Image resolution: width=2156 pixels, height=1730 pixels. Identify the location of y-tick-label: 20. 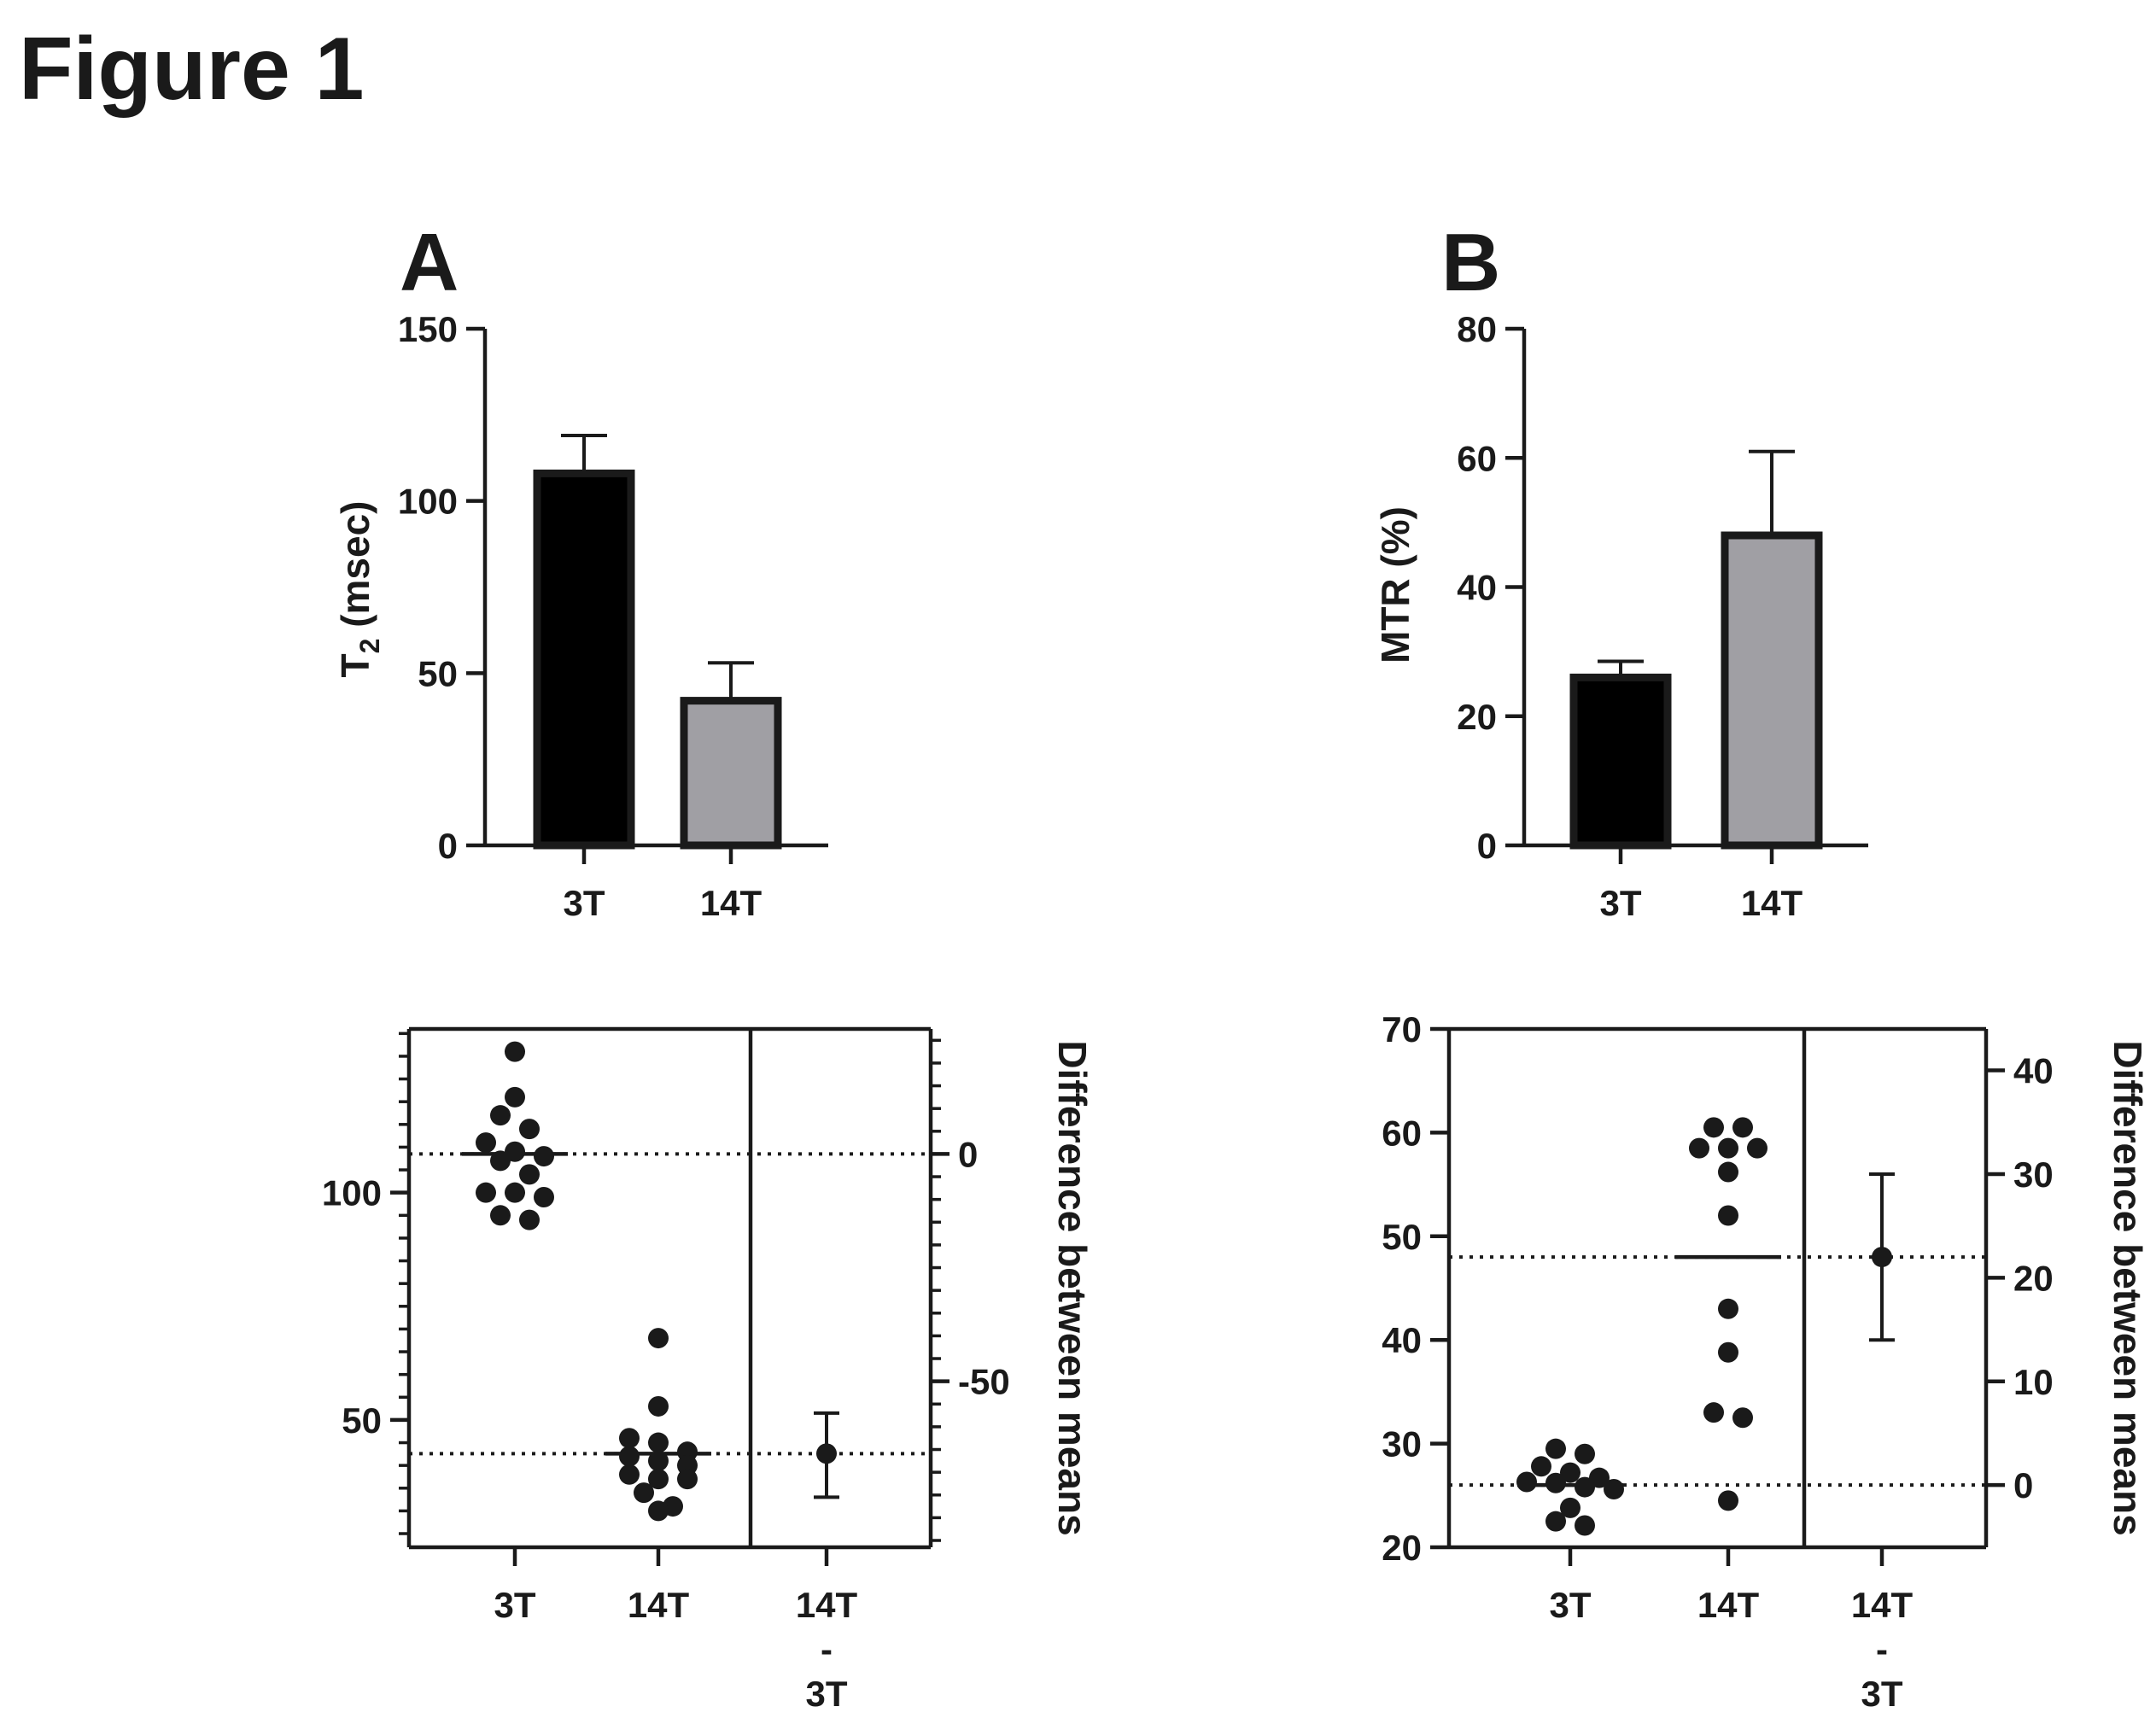
(1477, 717).